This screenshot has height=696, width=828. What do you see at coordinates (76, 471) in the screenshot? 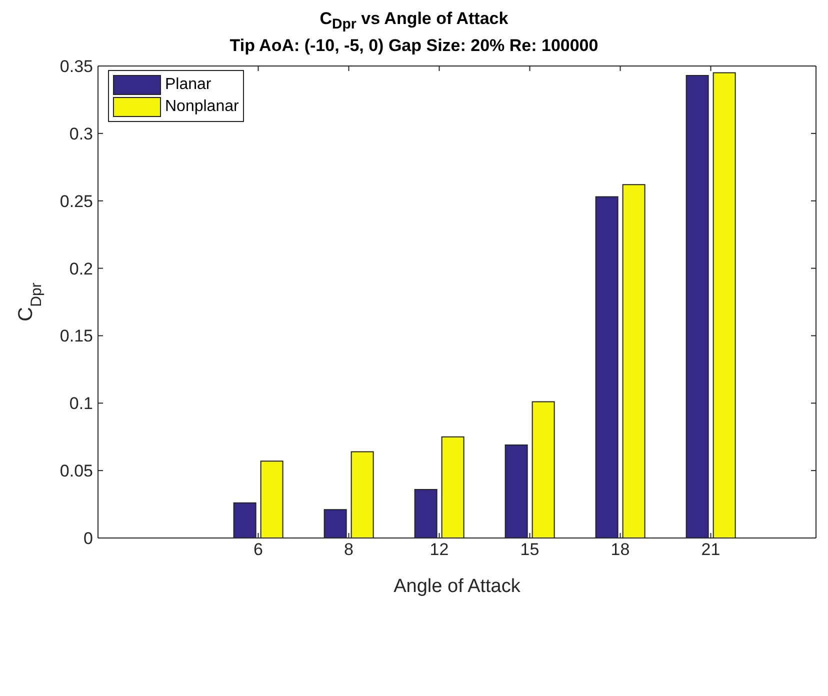
I see `y-tick-label: 0.05` at bounding box center [76, 471].